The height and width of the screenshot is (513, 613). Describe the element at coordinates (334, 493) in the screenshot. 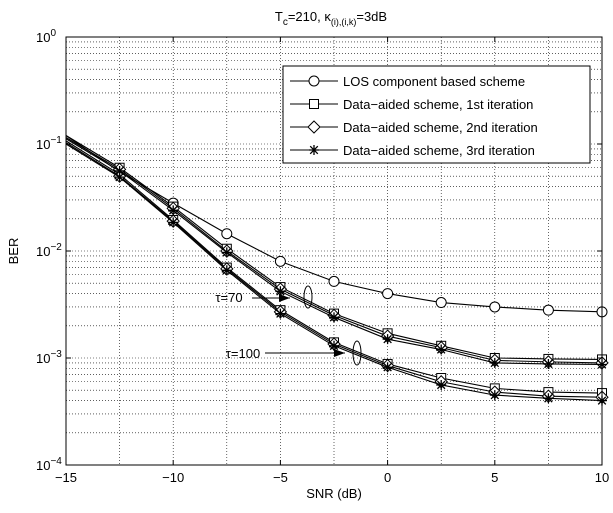

I see `x-axis-label: SNR (dB)` at that location.